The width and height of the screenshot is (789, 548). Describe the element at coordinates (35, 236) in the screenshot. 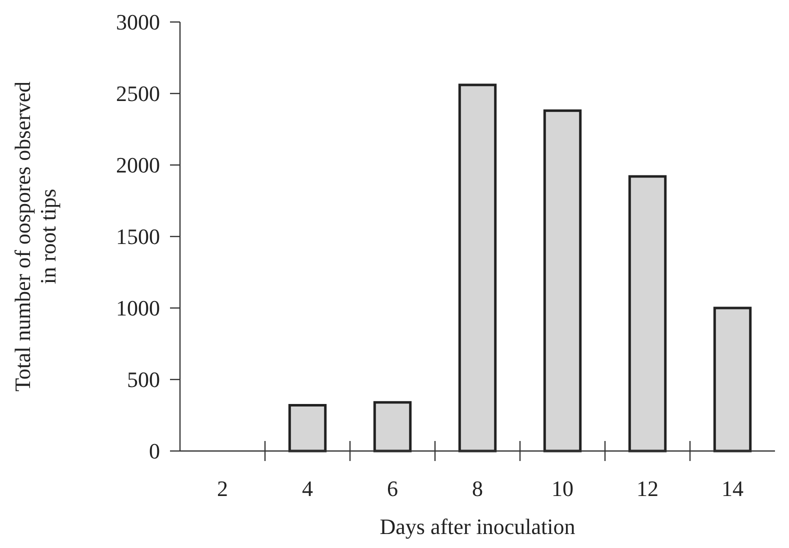

I see `y-axis-title: Total number of oospores observed in root tips` at that location.